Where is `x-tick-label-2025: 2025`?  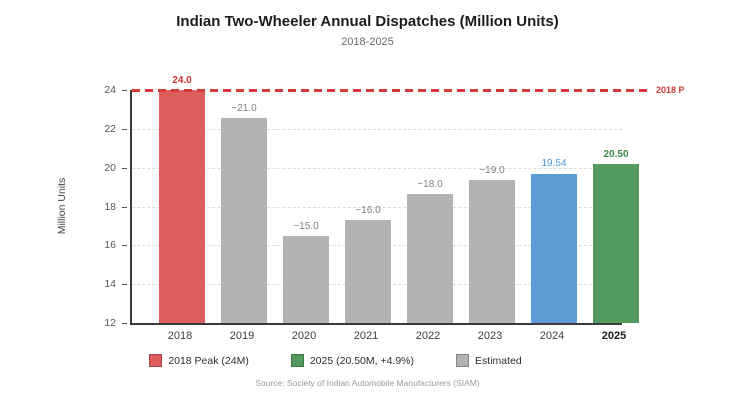 x-tick-label-2025: 2025 is located at coordinates (614, 336).